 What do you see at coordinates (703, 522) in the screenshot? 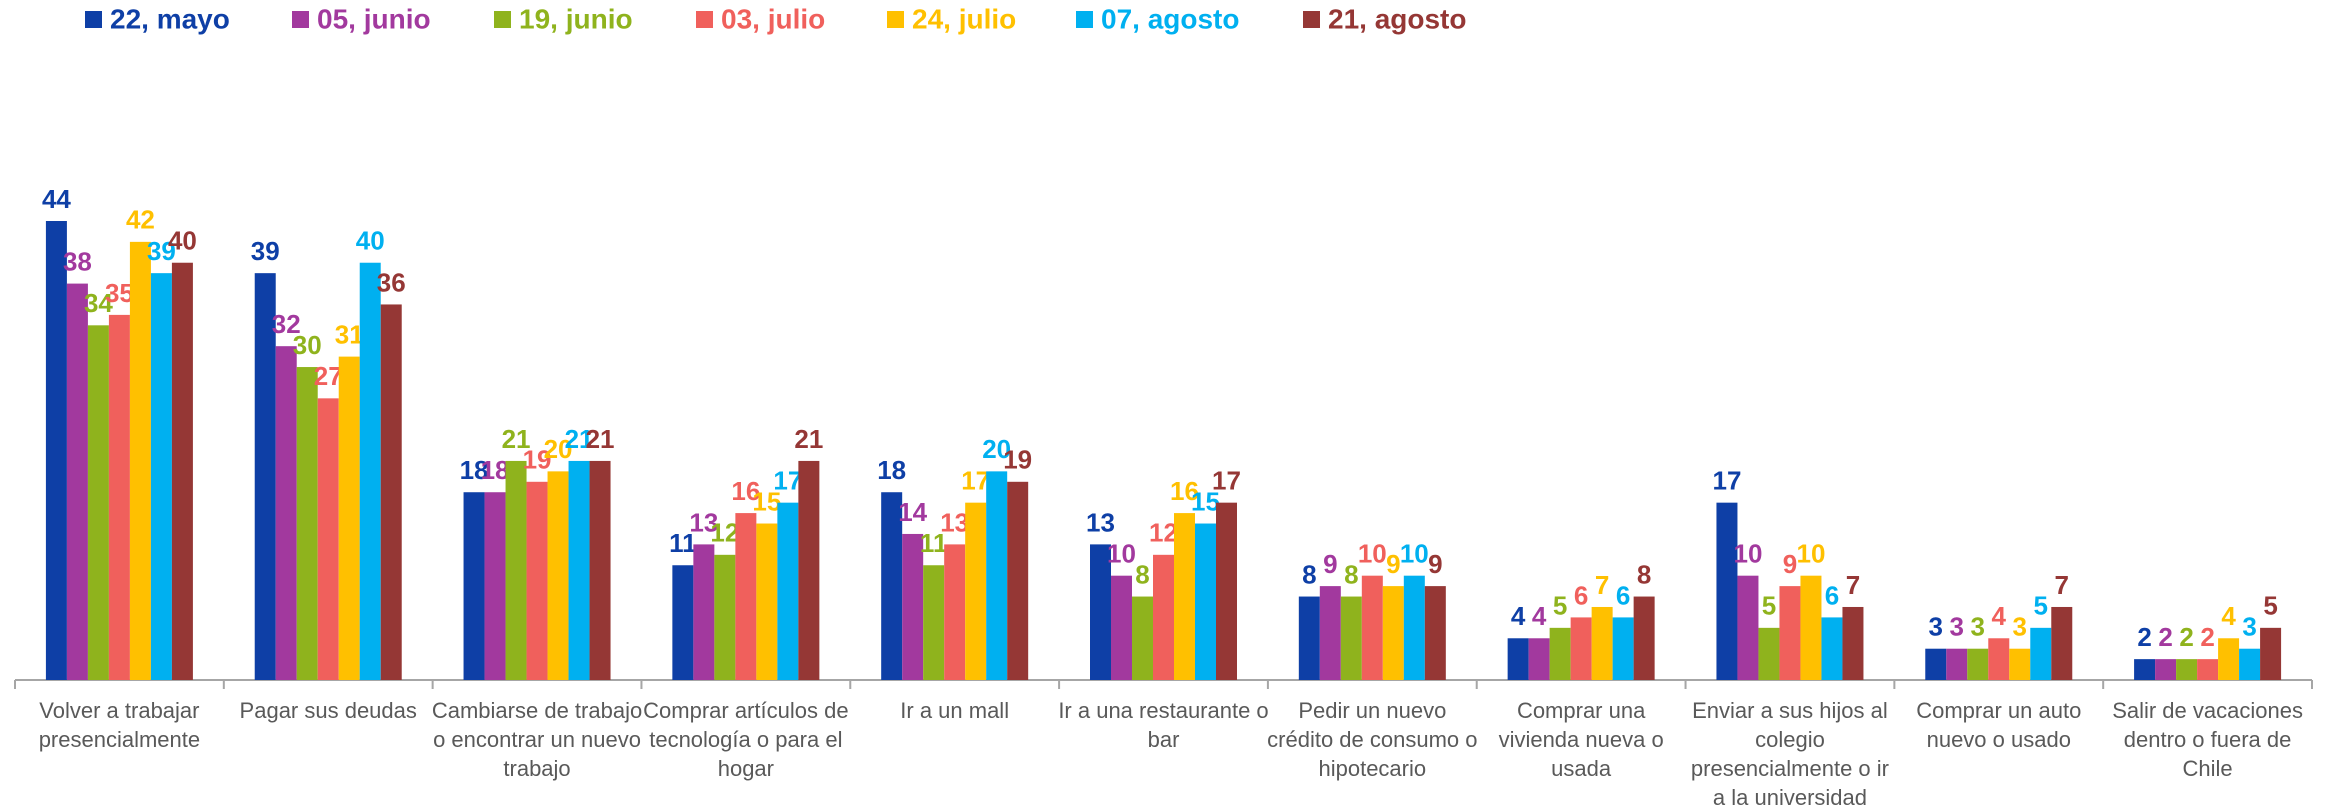
I see `value-label: 13` at bounding box center [703, 522].